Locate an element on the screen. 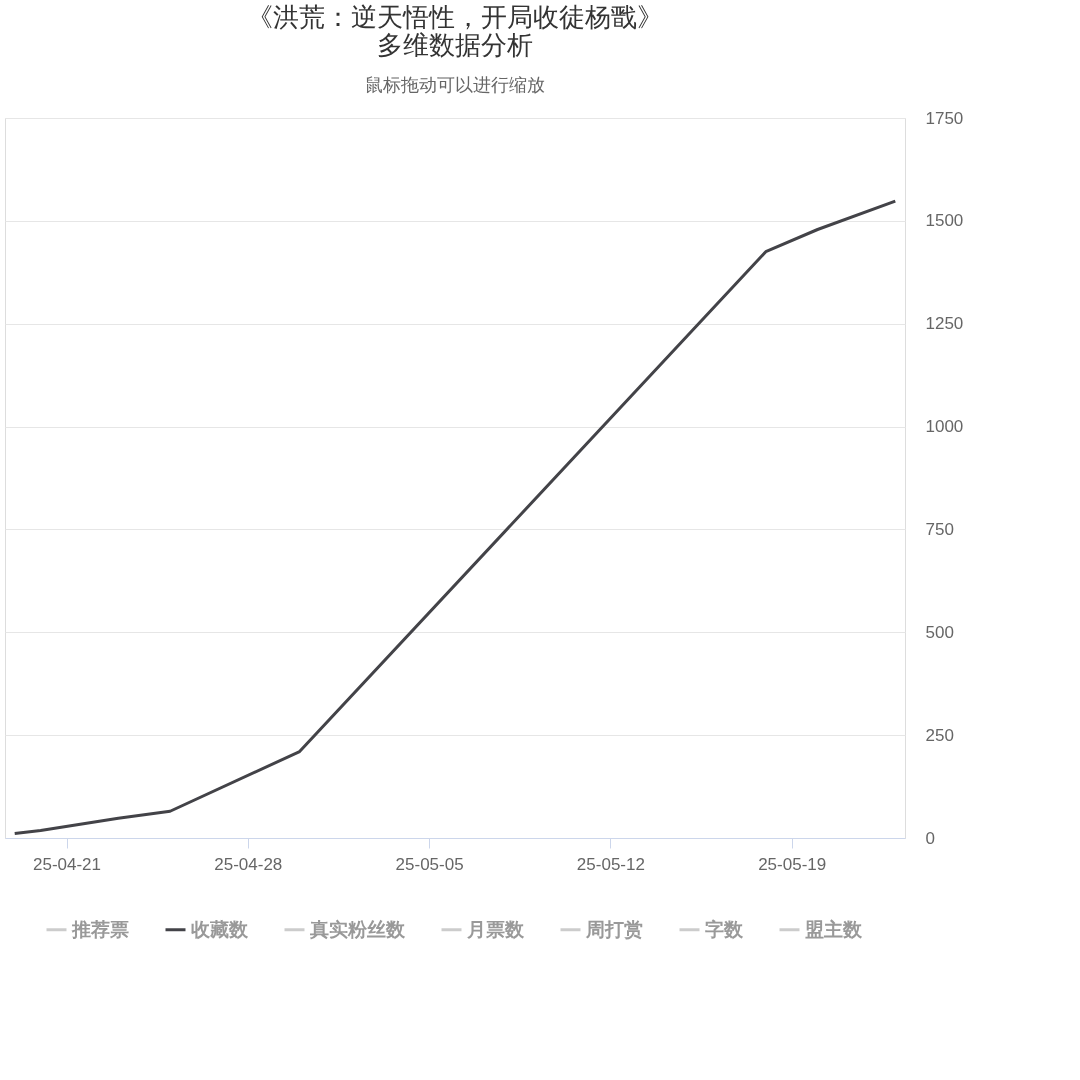  y-tick-label: 1000 is located at coordinates (944, 427).